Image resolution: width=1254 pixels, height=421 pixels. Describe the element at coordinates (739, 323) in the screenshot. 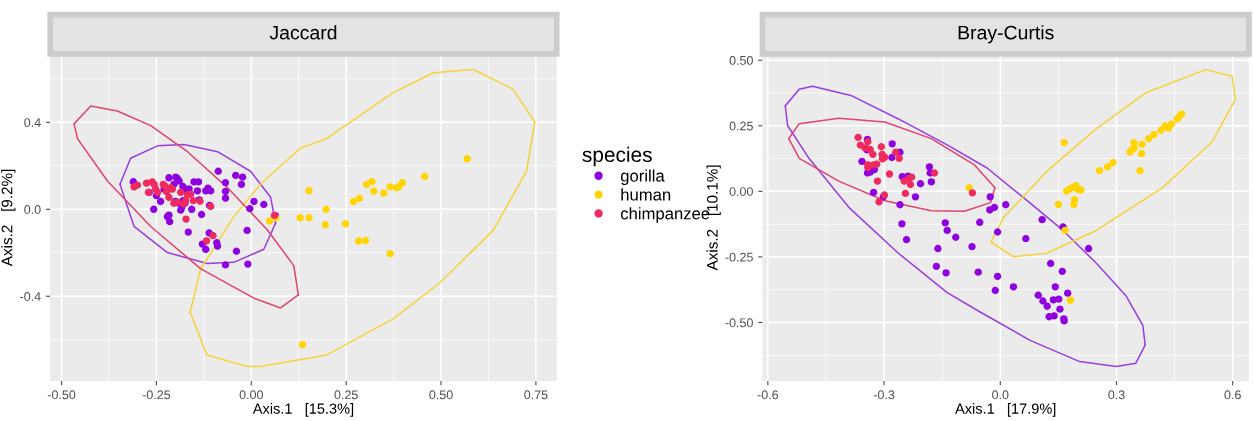

I see `y-tick-label: -0.50` at that location.